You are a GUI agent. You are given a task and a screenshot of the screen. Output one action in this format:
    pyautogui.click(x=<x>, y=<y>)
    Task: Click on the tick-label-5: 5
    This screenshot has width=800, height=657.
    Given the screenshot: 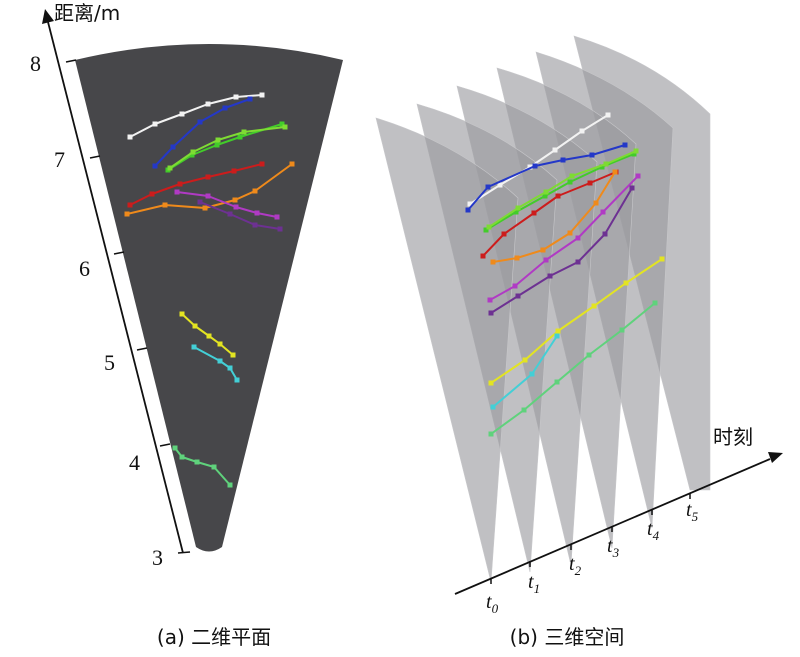 What is the action you would take?
    pyautogui.click(x=109, y=362)
    